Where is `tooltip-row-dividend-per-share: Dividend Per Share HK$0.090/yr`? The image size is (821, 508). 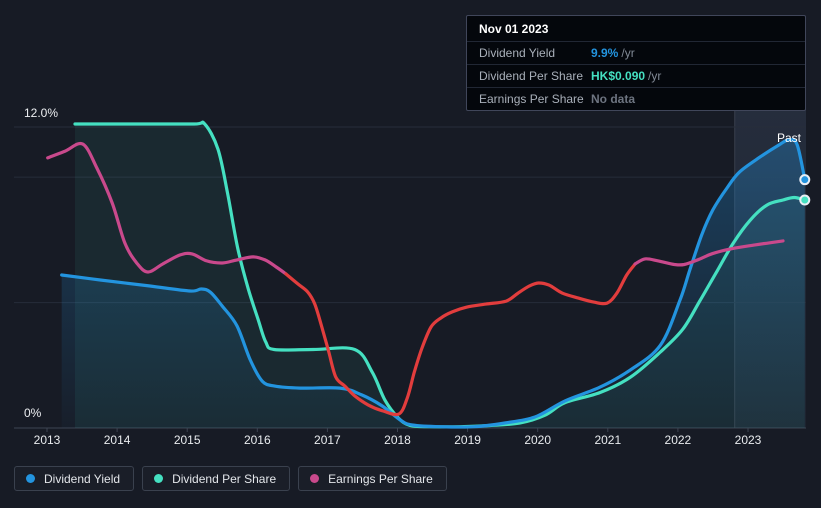
tooltip-row-dividend-per-share: Dividend Per Share HK$0.090/yr is located at coordinates (636, 75).